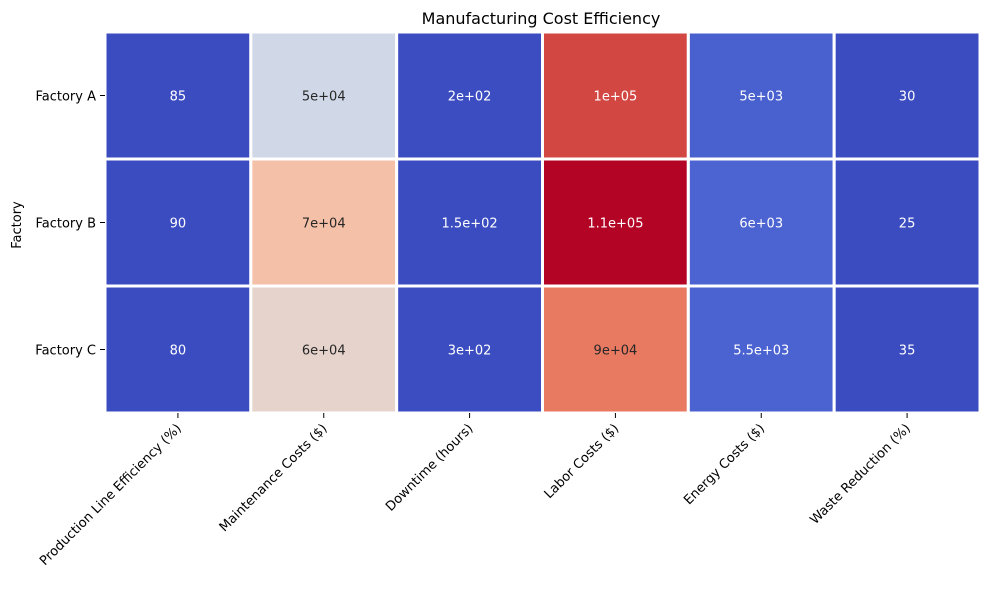 The height and width of the screenshot is (590, 989). What do you see at coordinates (65, 351) in the screenshot?
I see `y-tick-label: Factory C` at bounding box center [65, 351].